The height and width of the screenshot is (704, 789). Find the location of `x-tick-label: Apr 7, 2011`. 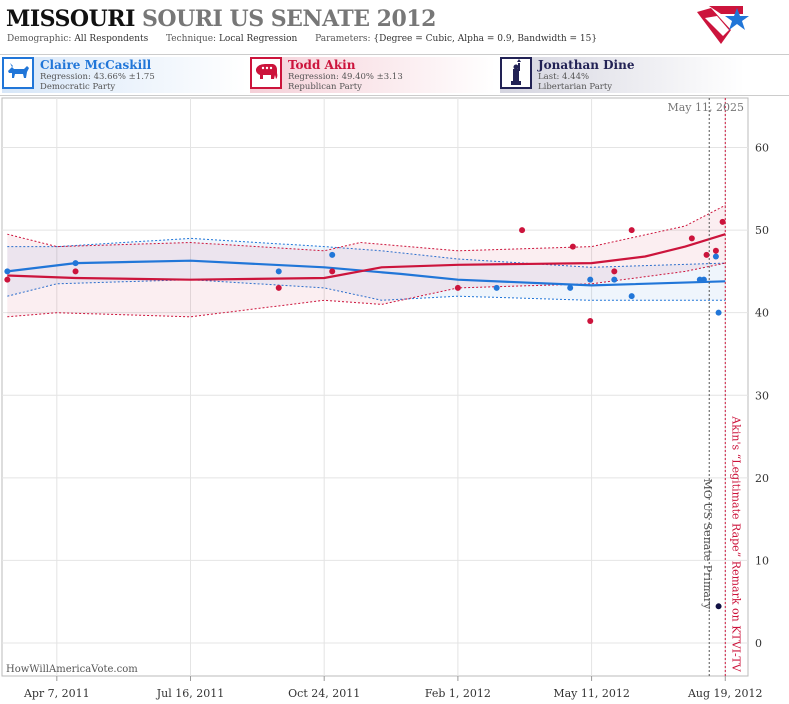

x-tick-label: Apr 7, 2011 is located at coordinates (56, 693).